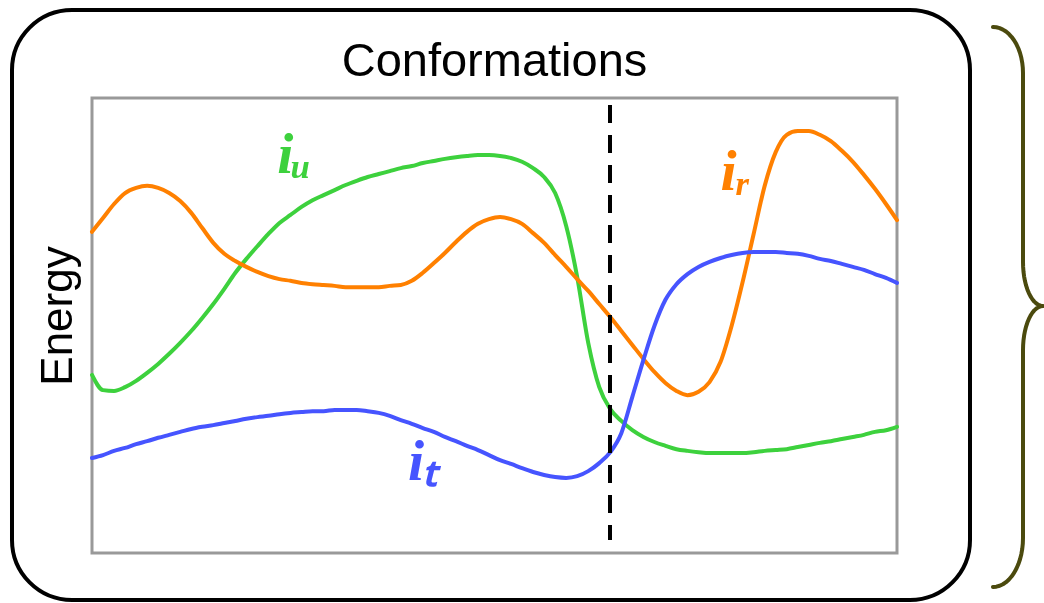  Describe the element at coordinates (294, 153) in the screenshot. I see `series-label: iᵤ` at that location.